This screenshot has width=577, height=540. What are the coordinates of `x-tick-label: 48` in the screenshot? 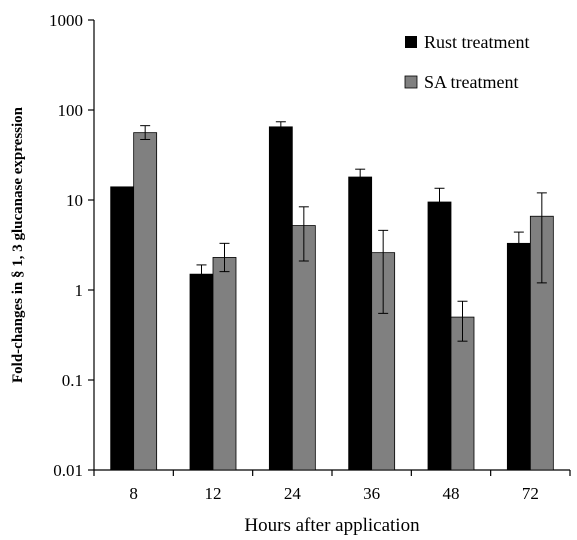 It's located at (451, 493).